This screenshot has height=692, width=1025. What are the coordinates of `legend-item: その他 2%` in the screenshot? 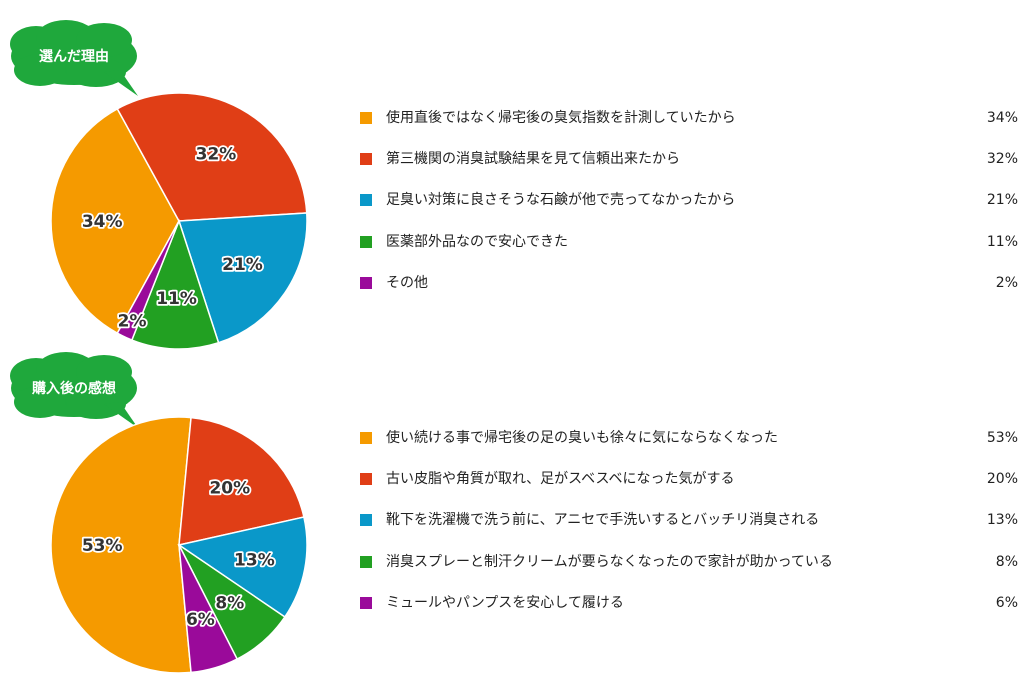 It's located at (690, 283).